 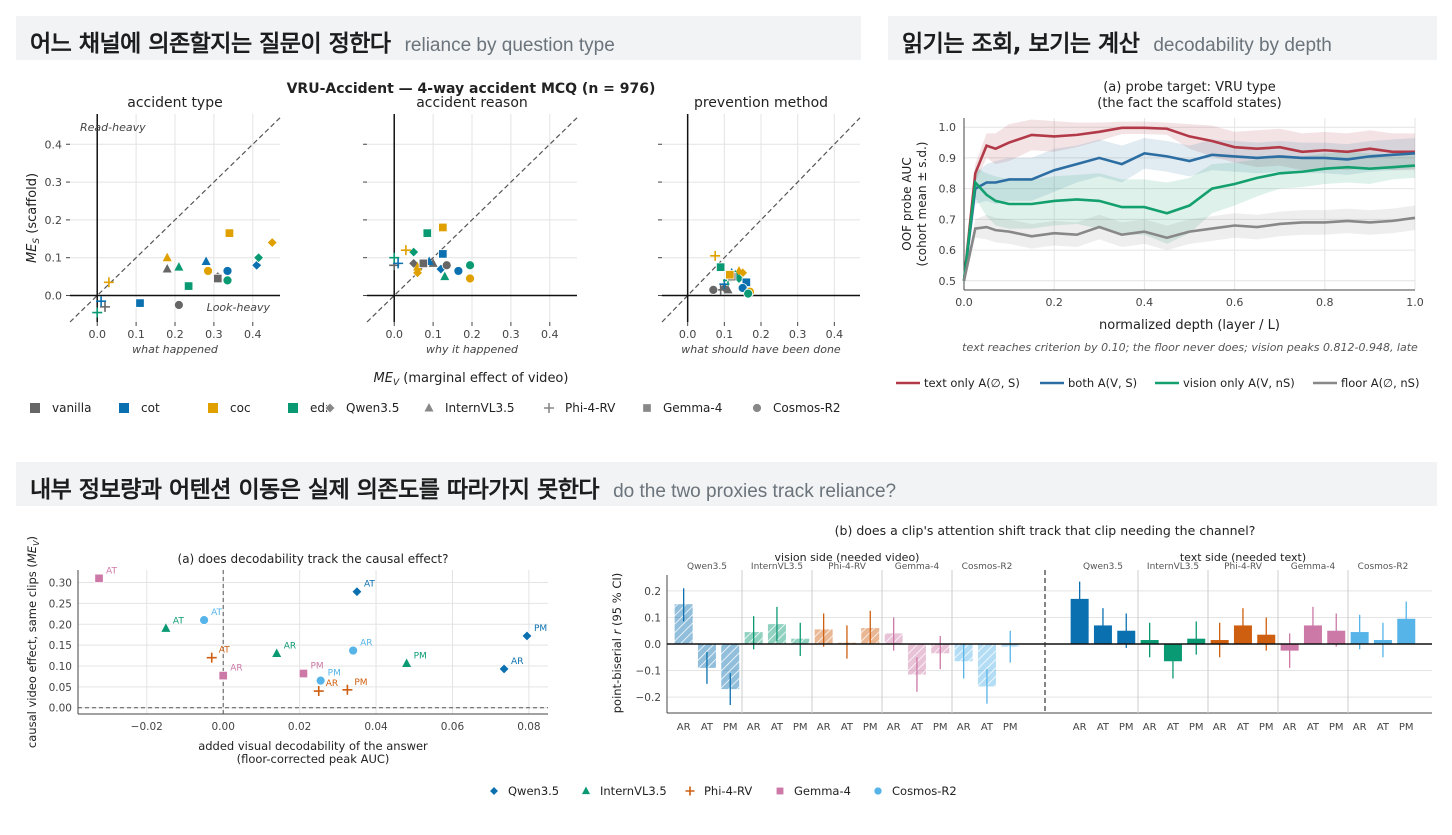 What do you see at coordinates (458, 271) in the screenshot?
I see `point-Cosmos-R2-cot` at bounding box center [458, 271].